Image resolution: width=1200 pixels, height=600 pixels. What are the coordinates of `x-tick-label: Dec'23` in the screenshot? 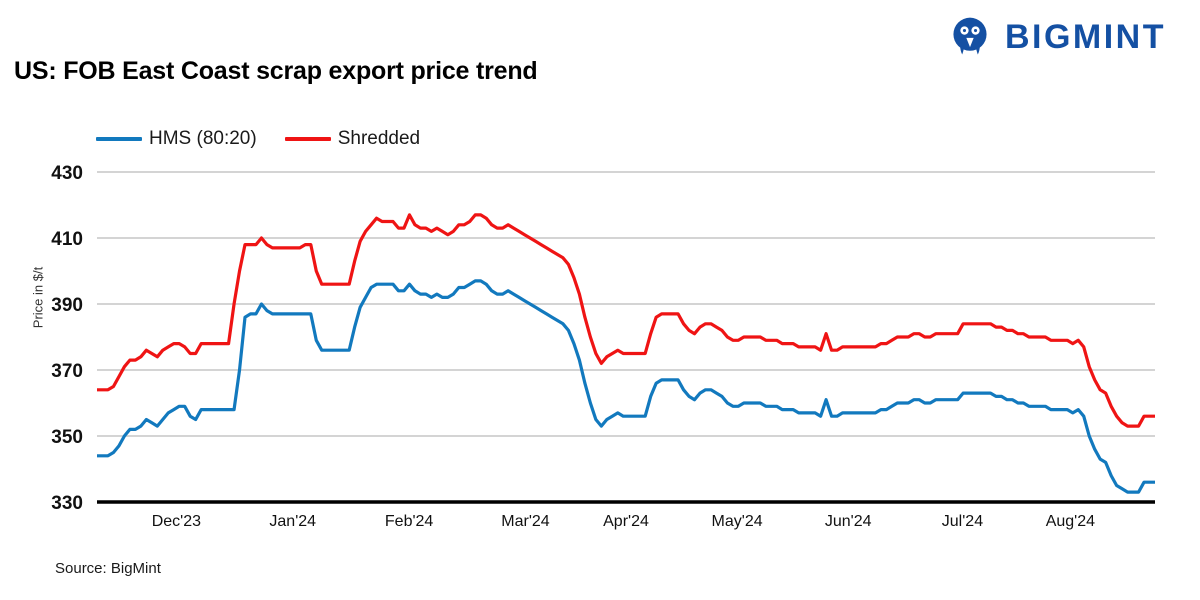 It's located at (176, 521).